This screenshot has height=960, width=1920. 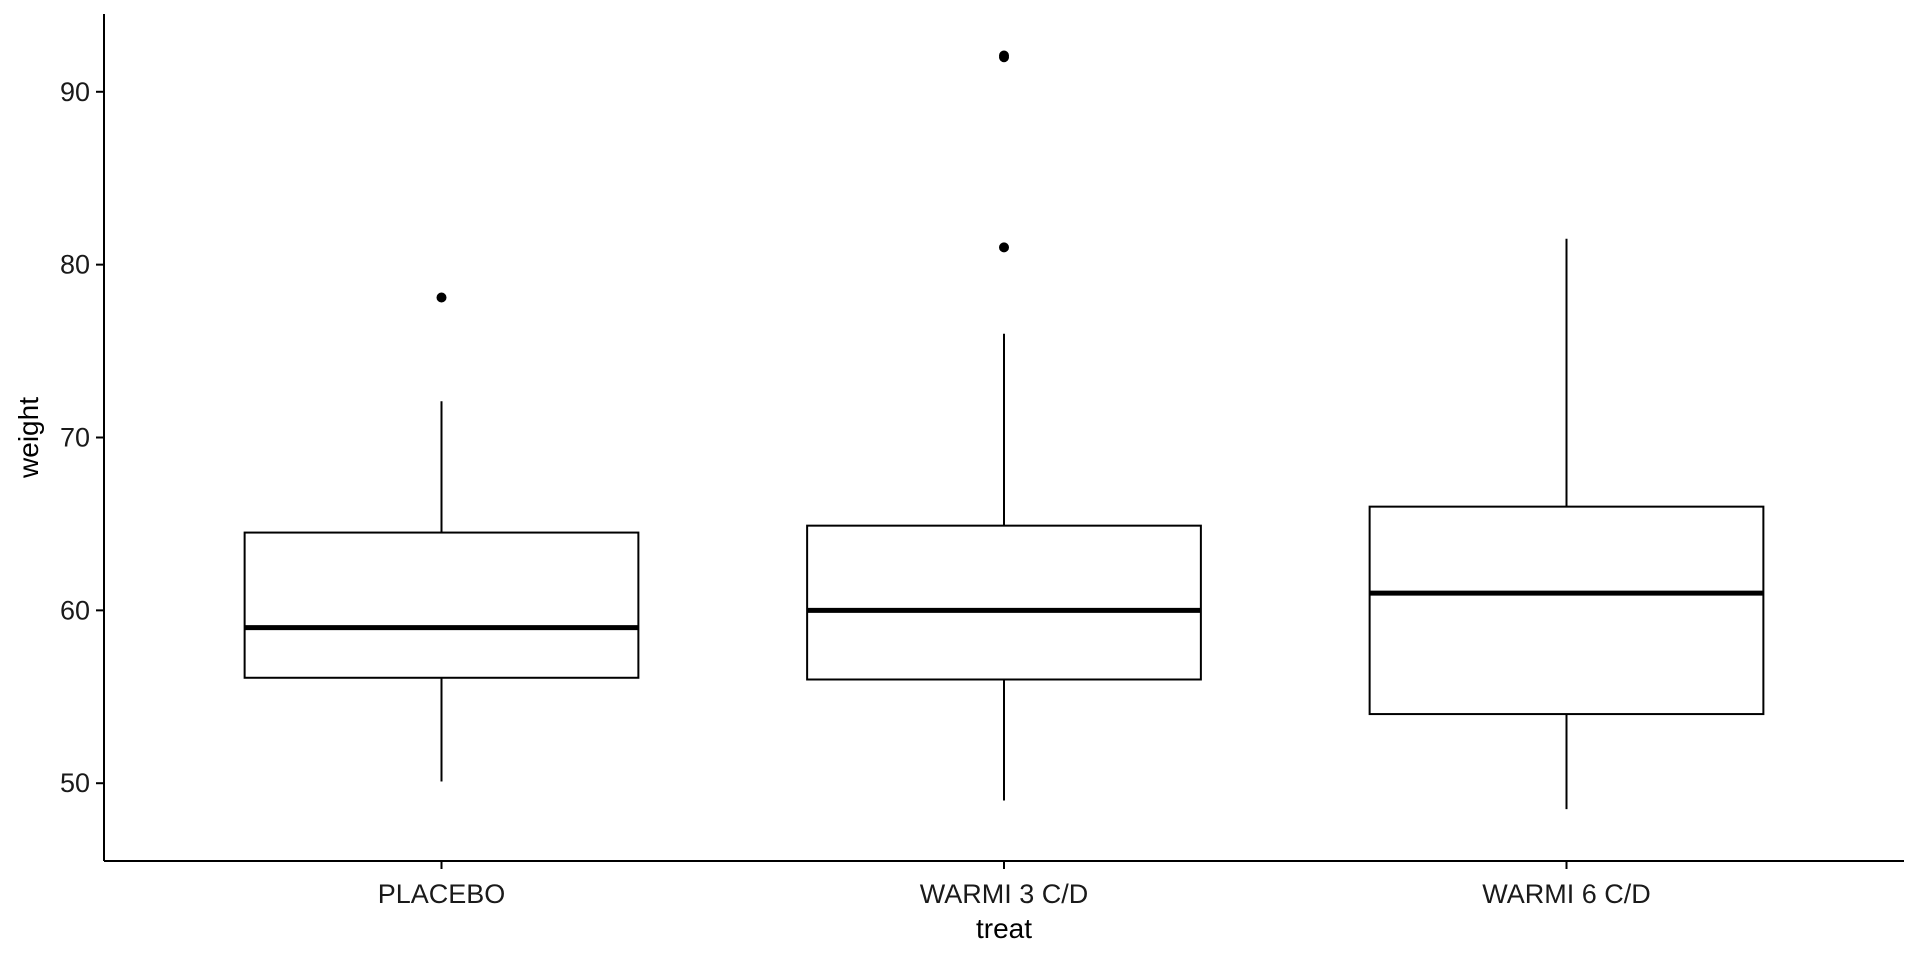 I want to click on y-tick-label: 50, so click(x=75, y=783).